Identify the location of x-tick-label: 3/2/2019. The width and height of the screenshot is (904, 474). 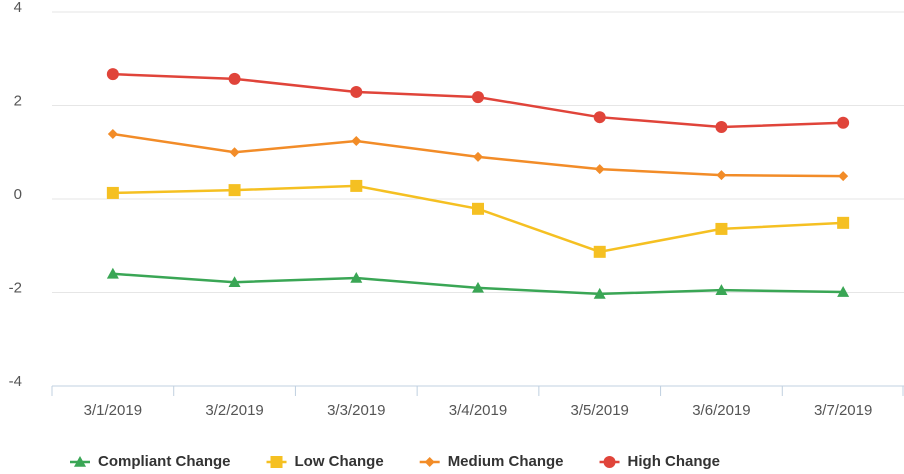
(234, 410).